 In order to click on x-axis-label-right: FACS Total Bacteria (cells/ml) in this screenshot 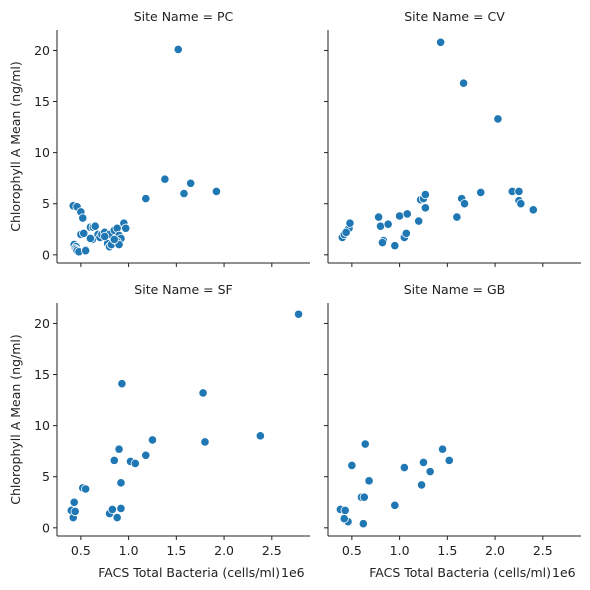, I will do `click(460, 572)`.